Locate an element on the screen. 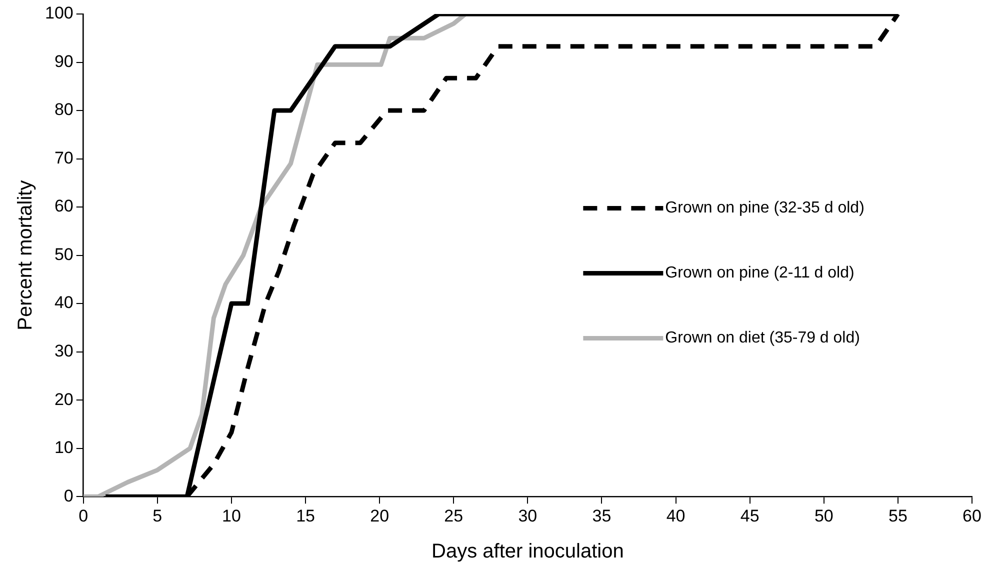 This screenshot has width=986, height=574. legend-label: Grown on pine (32-35 d old) is located at coordinates (764, 208).